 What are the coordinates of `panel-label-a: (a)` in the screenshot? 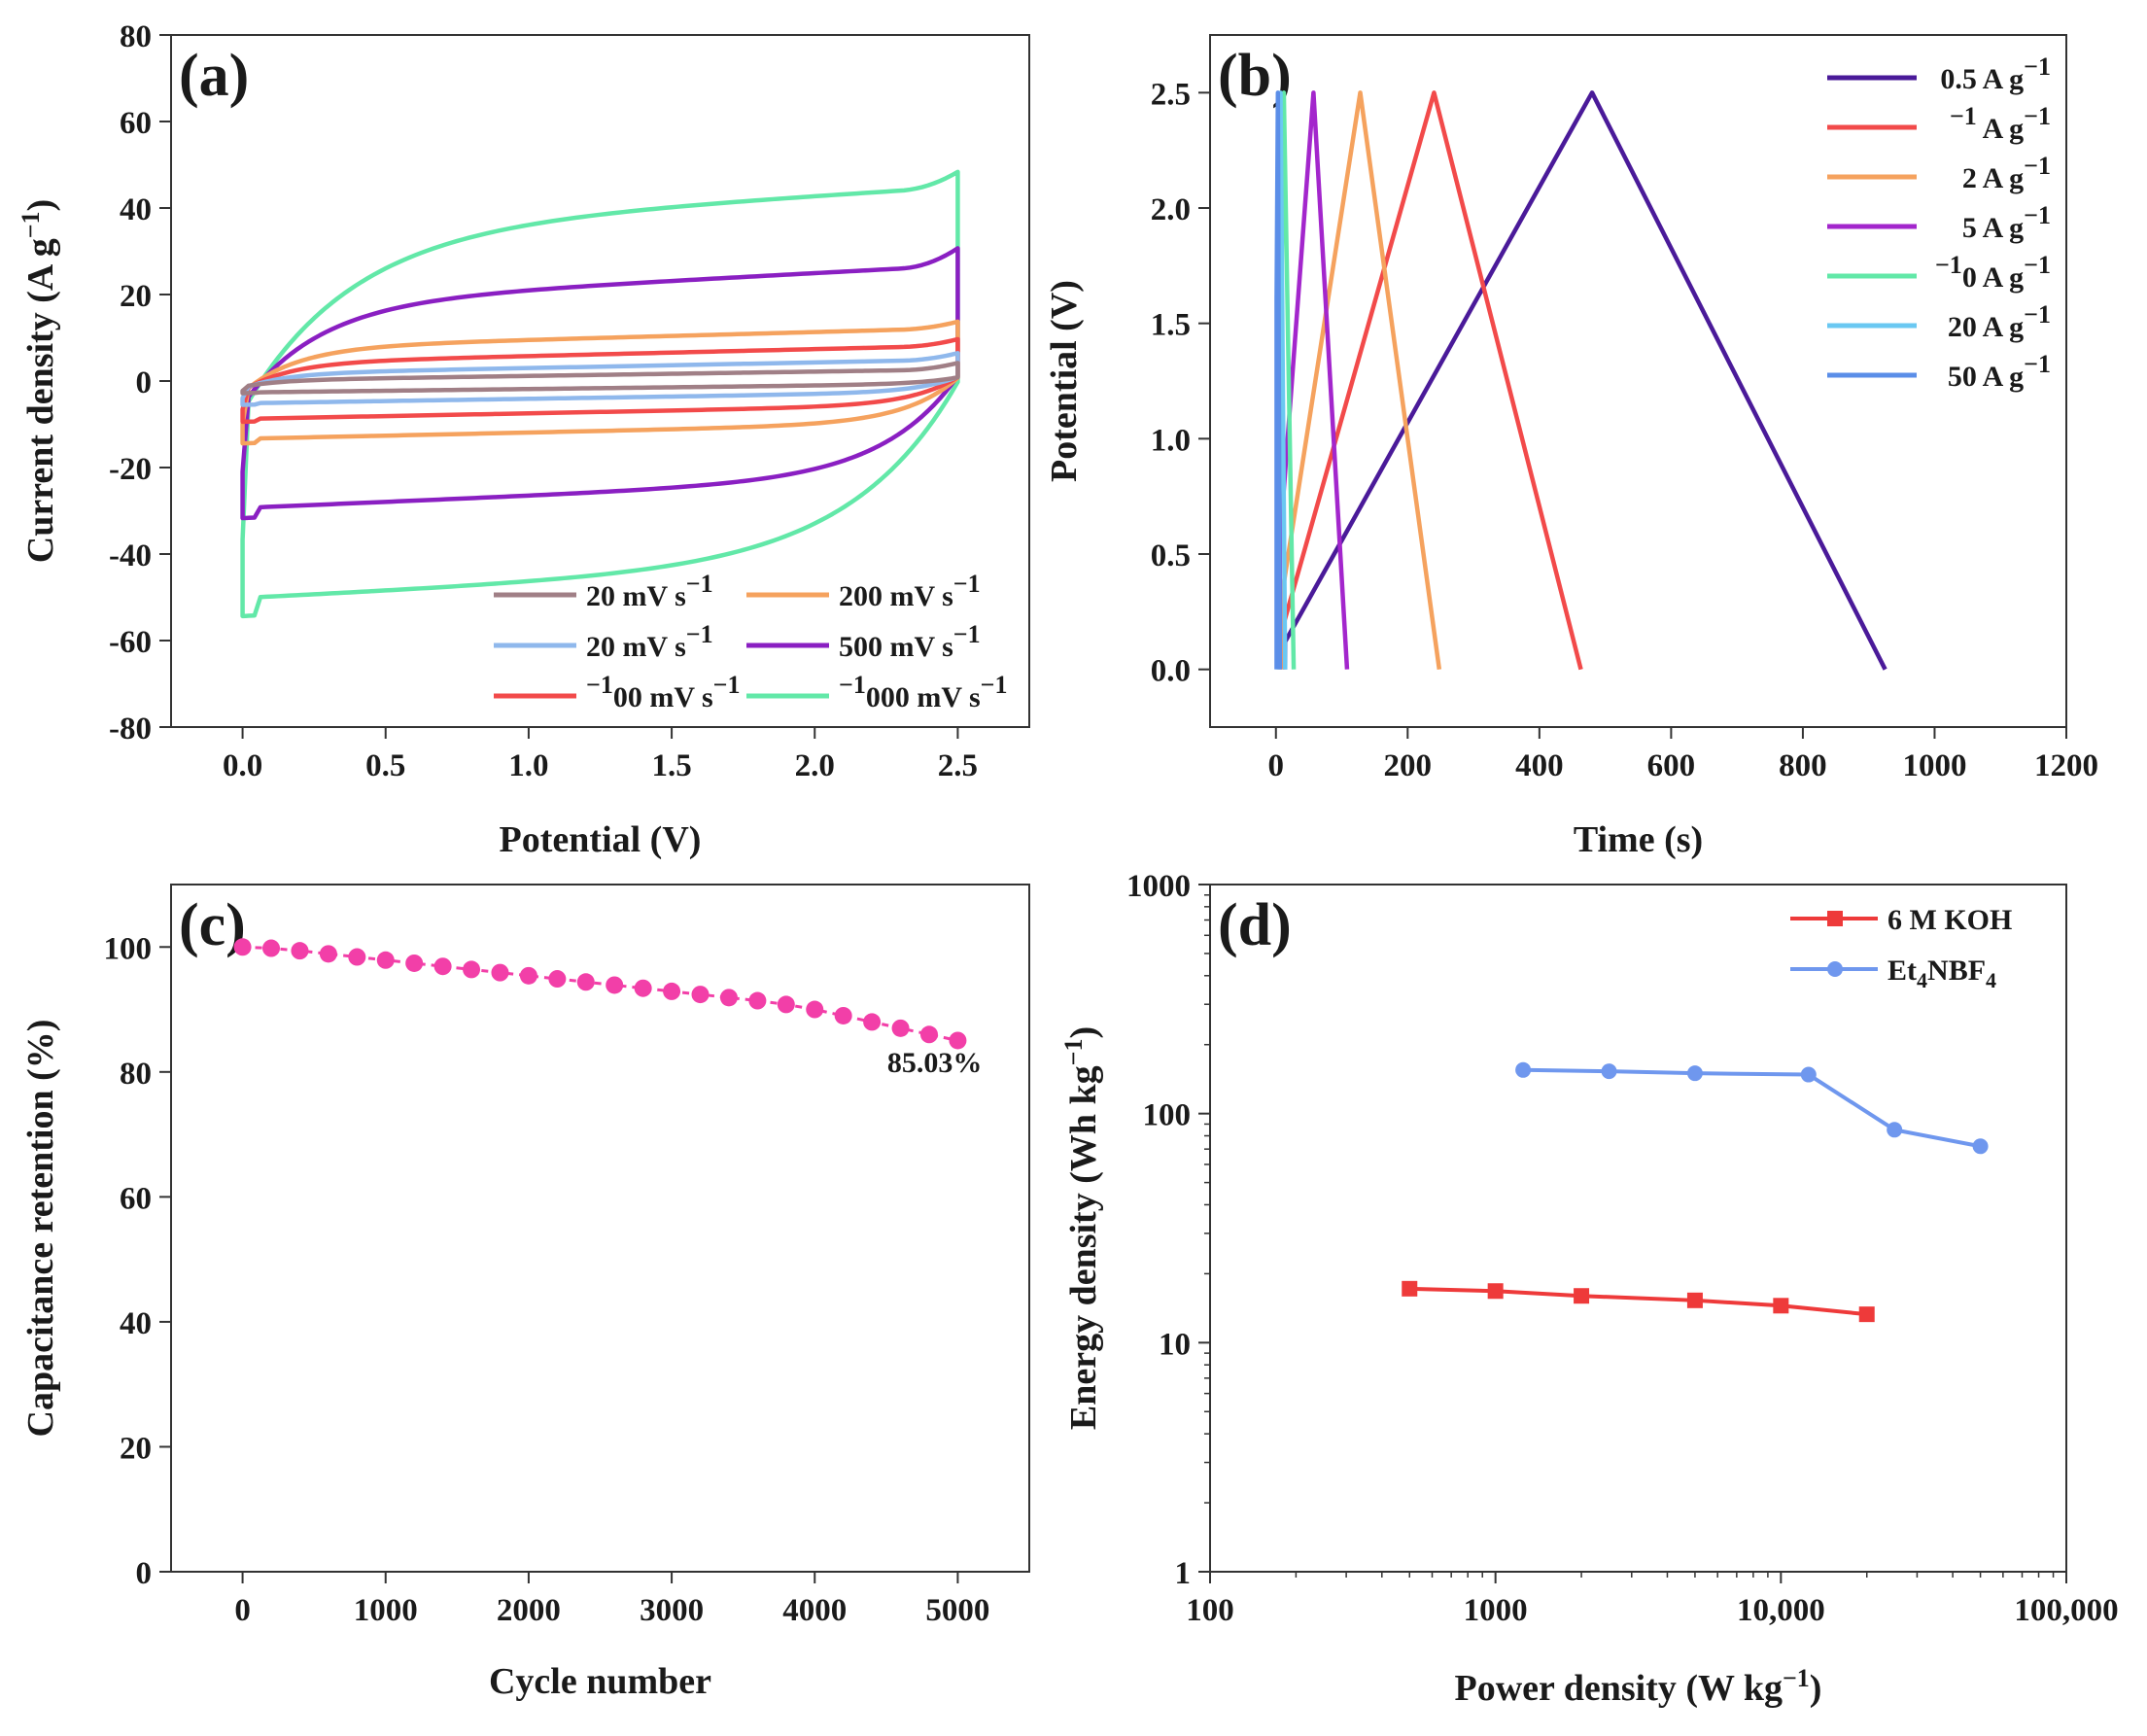 It's located at (214, 76).